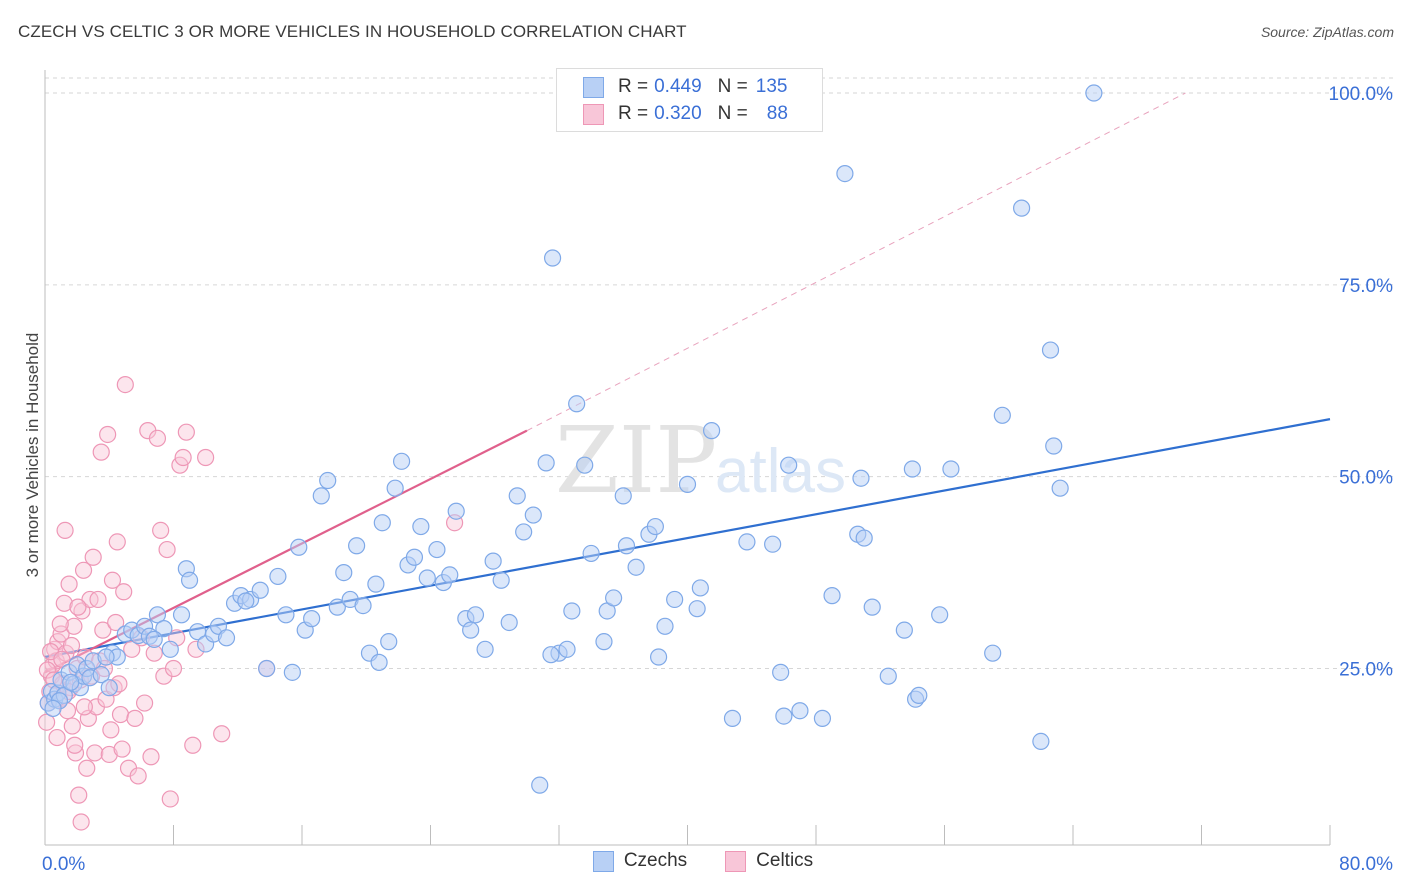 The height and width of the screenshot is (892, 1406). Describe the element at coordinates (63, 864) in the screenshot. I see `x-axis-left-label: 0.0%` at that location.